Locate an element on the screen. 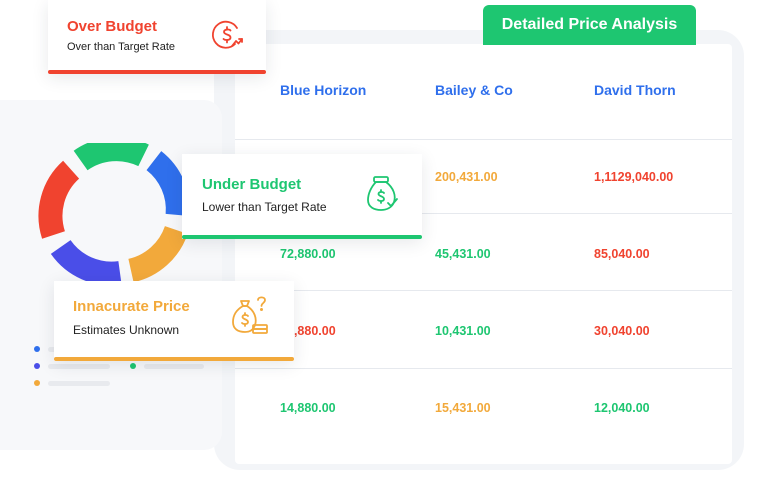 The width and height of the screenshot is (772, 494). table-cell: 85,040.00 is located at coordinates (622, 254).